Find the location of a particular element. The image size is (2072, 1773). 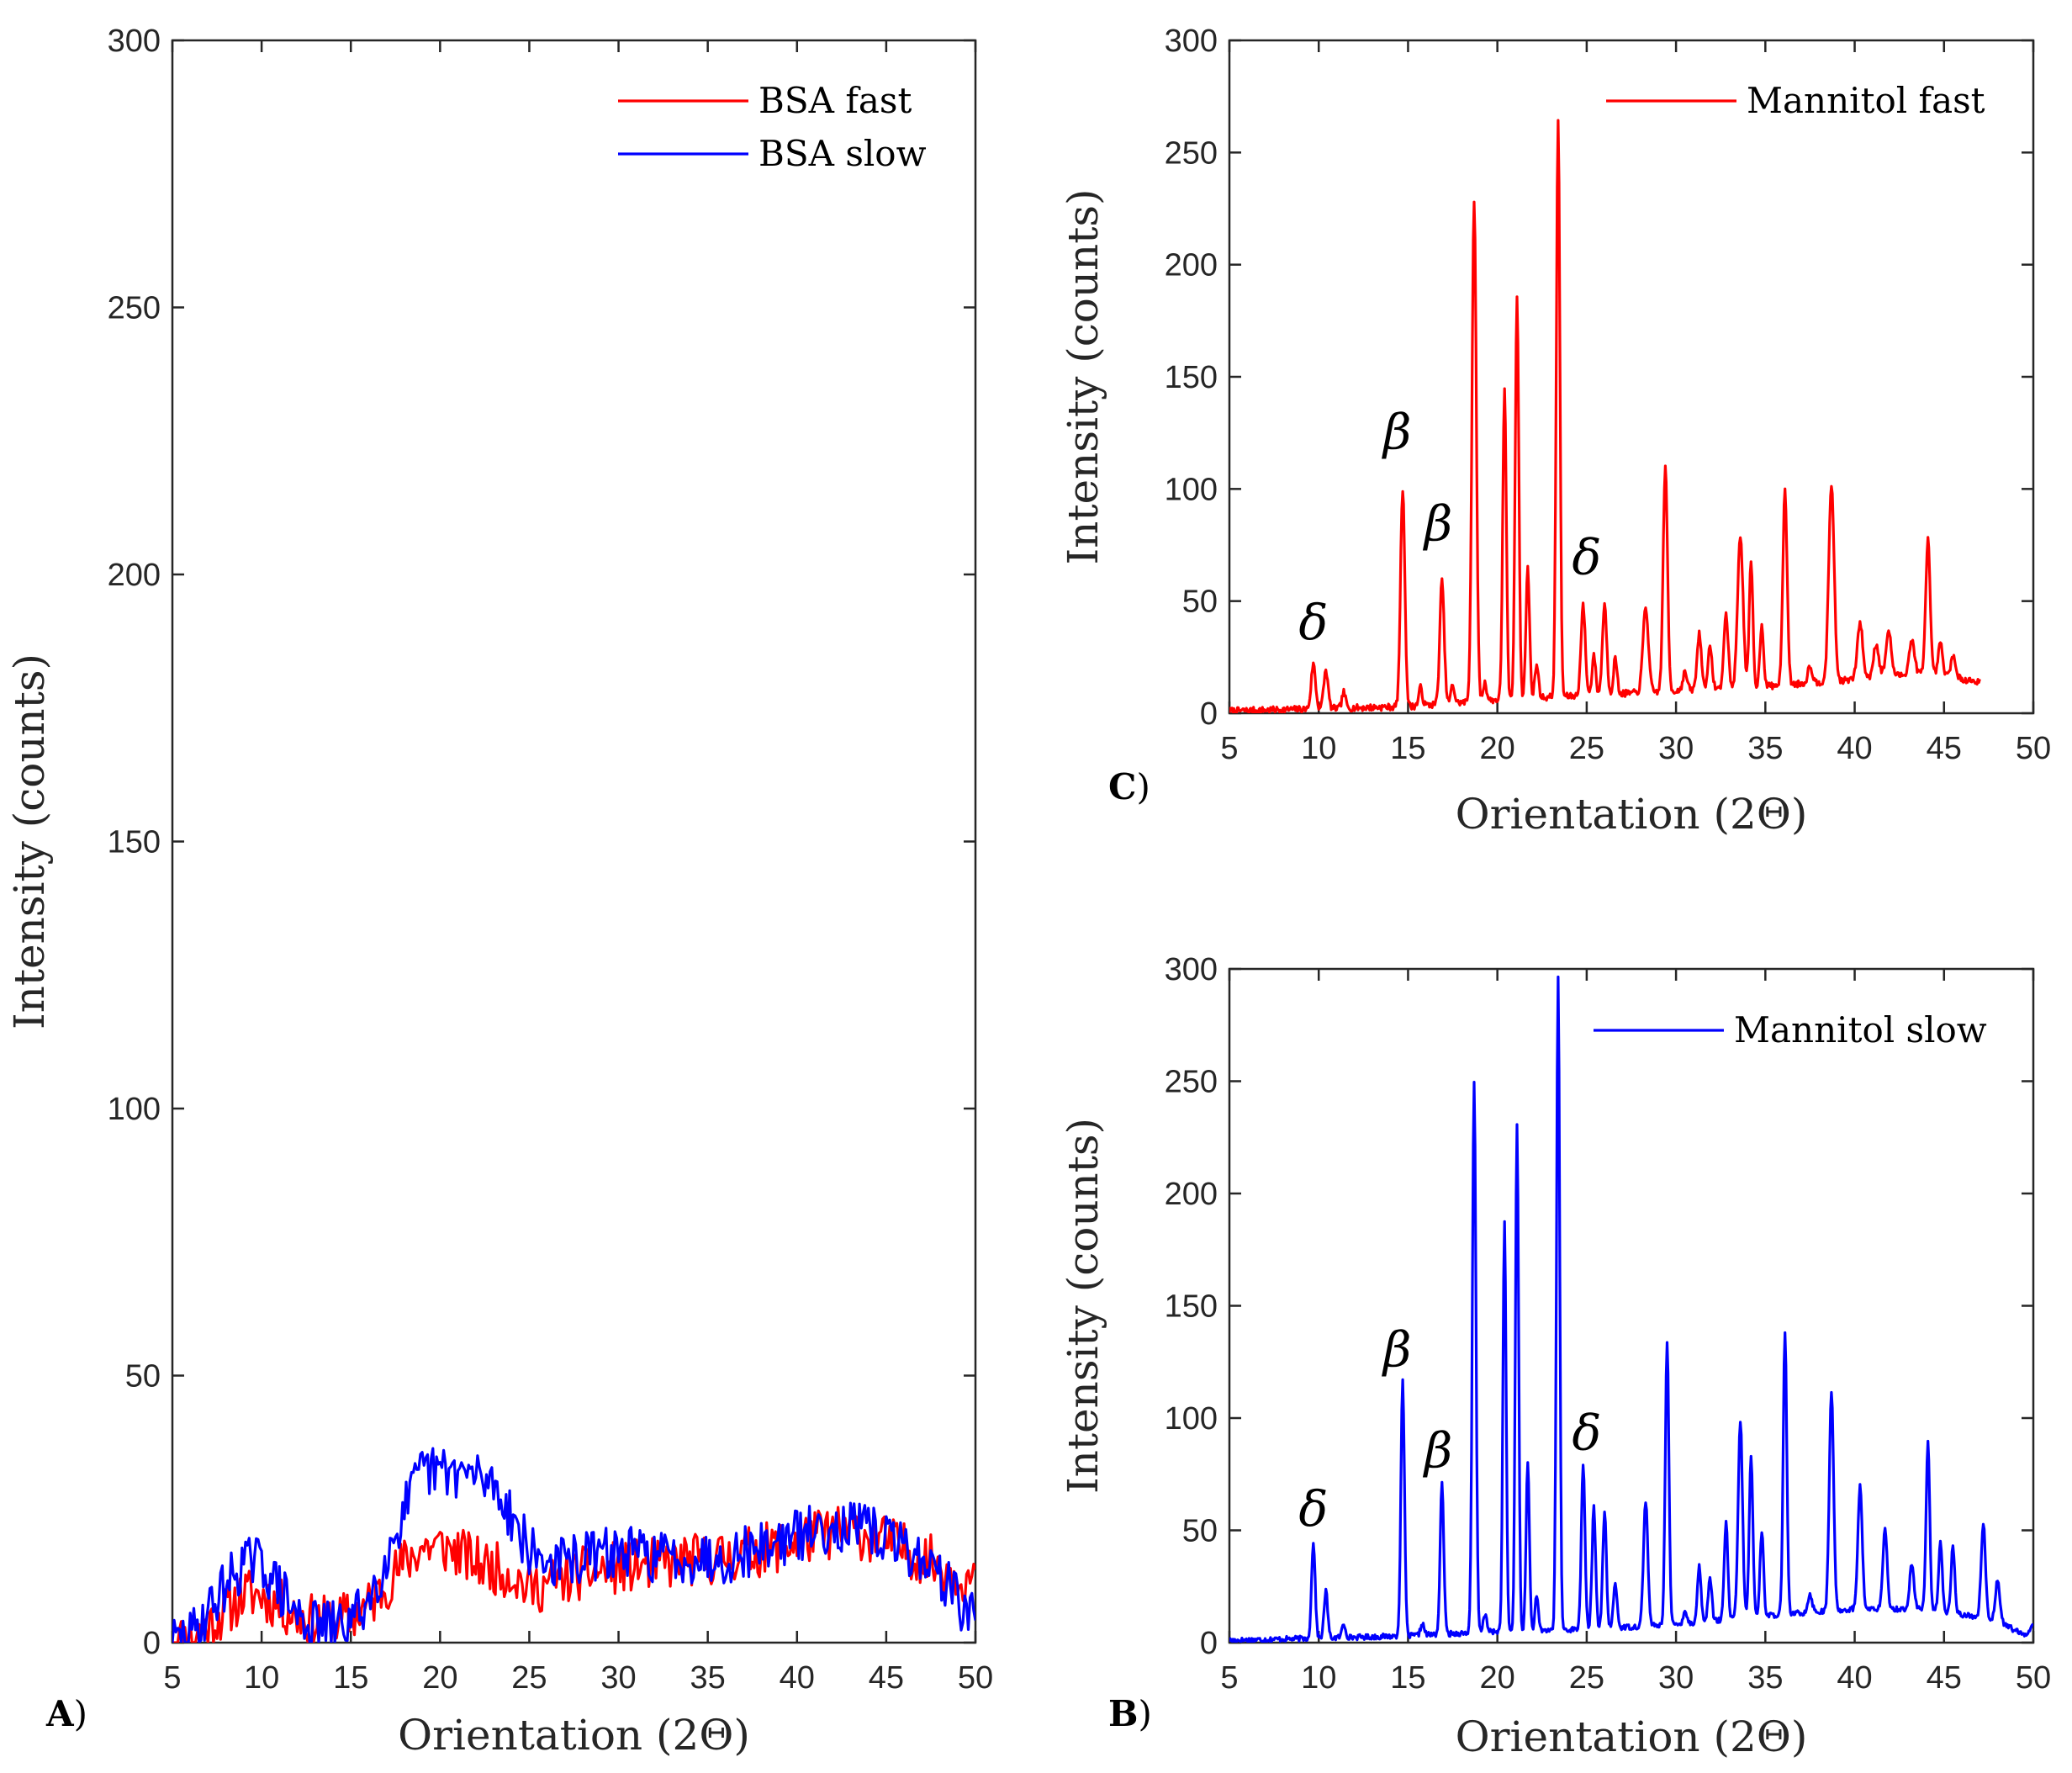

panel-label-letter: A is located at coordinates (60, 1713).